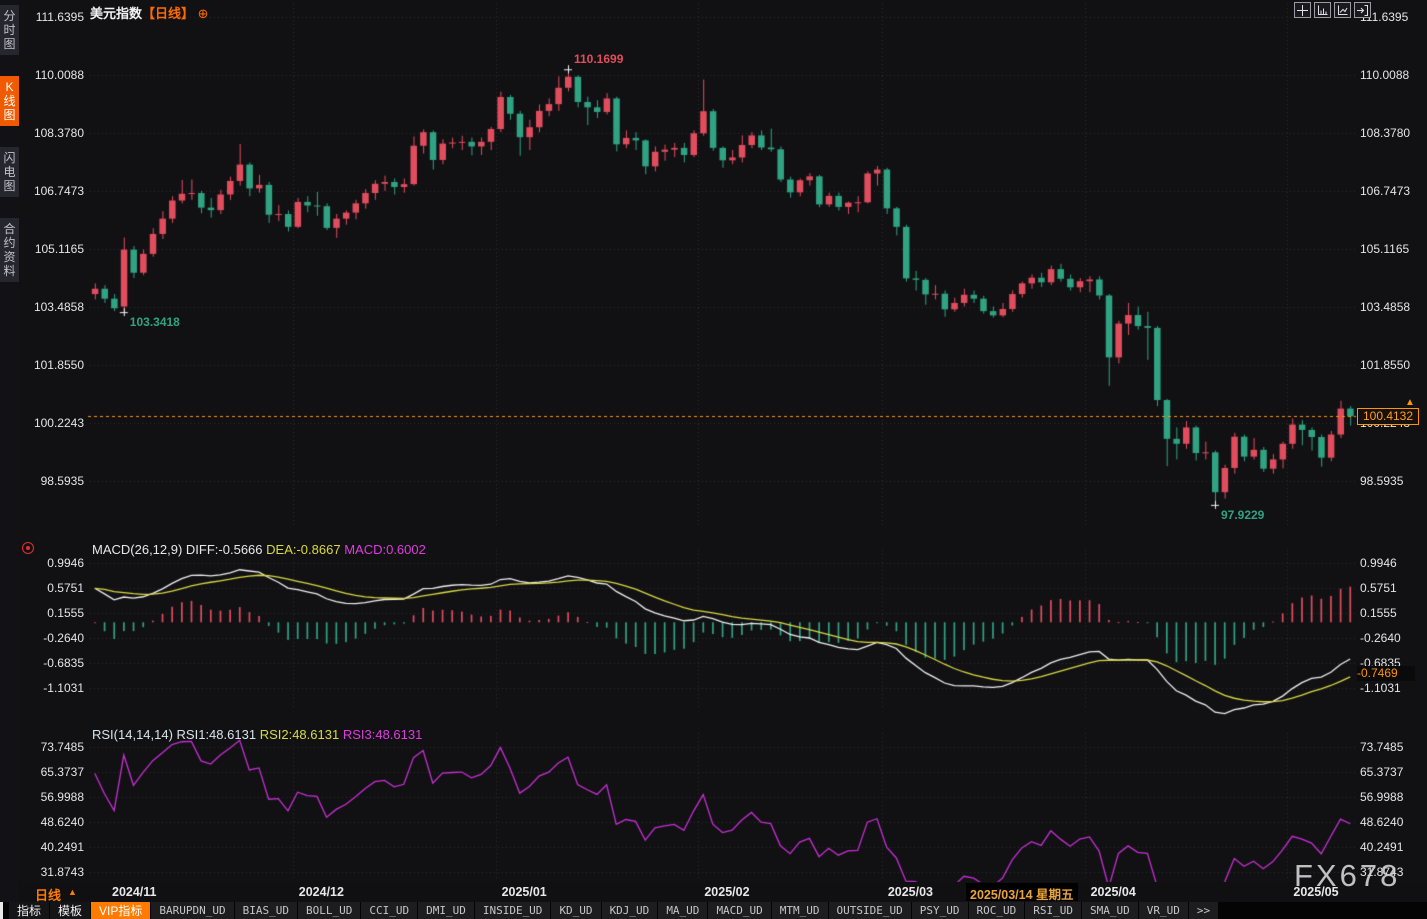  I want to click on rsi1-label: RSI(14,14,14) RSI1:48.6131, so click(174, 734).